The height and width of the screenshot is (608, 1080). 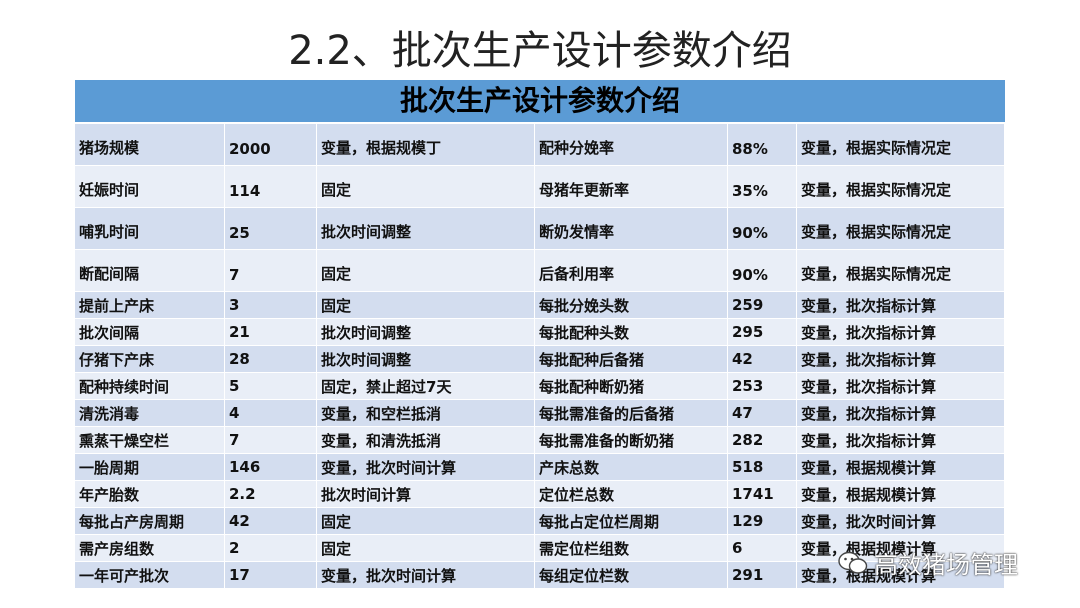 I want to click on wechat-icon, so click(x=853, y=562).